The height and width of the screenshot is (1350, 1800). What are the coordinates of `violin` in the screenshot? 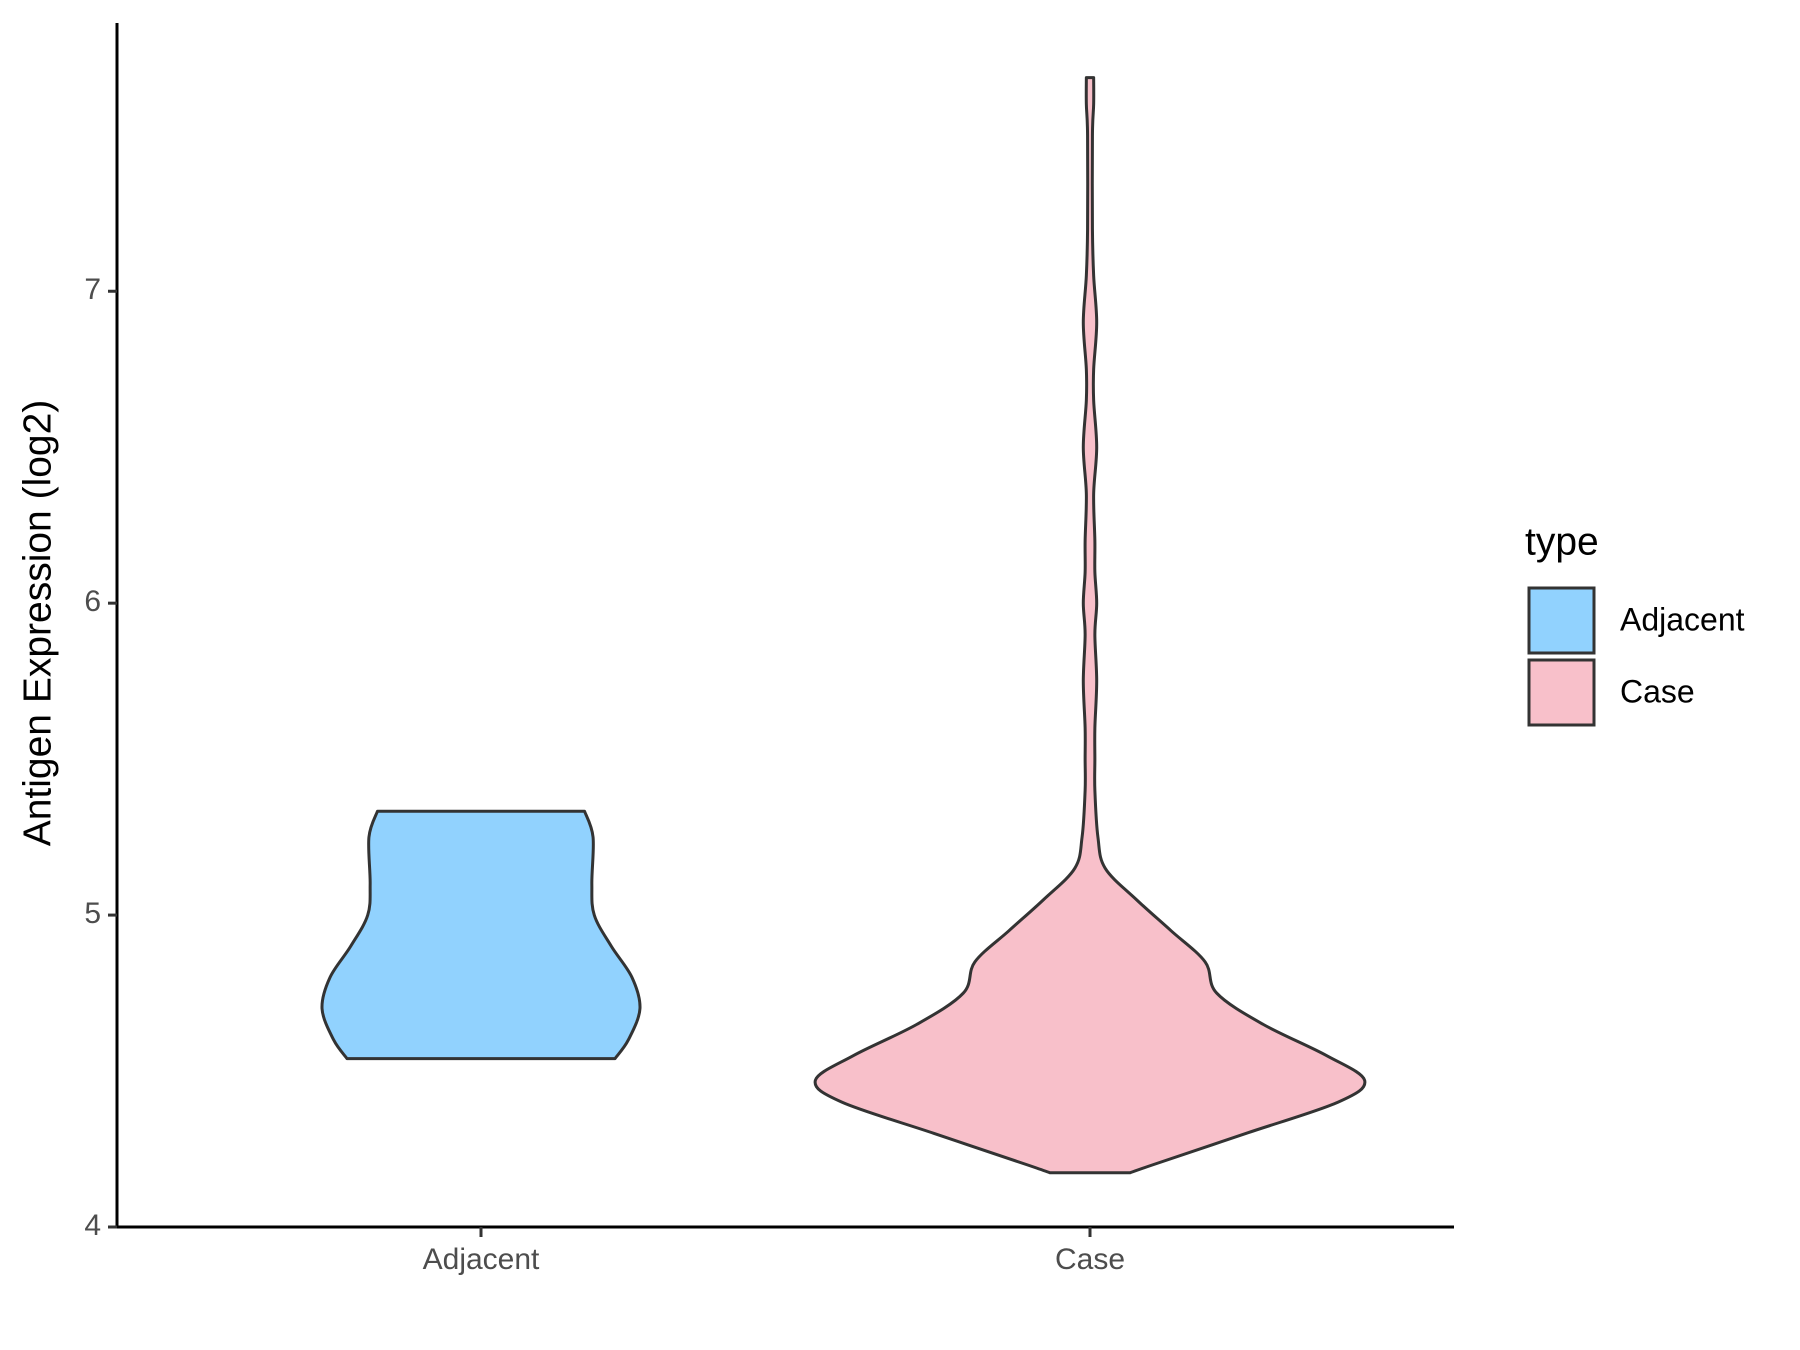 It's located at (481, 935).